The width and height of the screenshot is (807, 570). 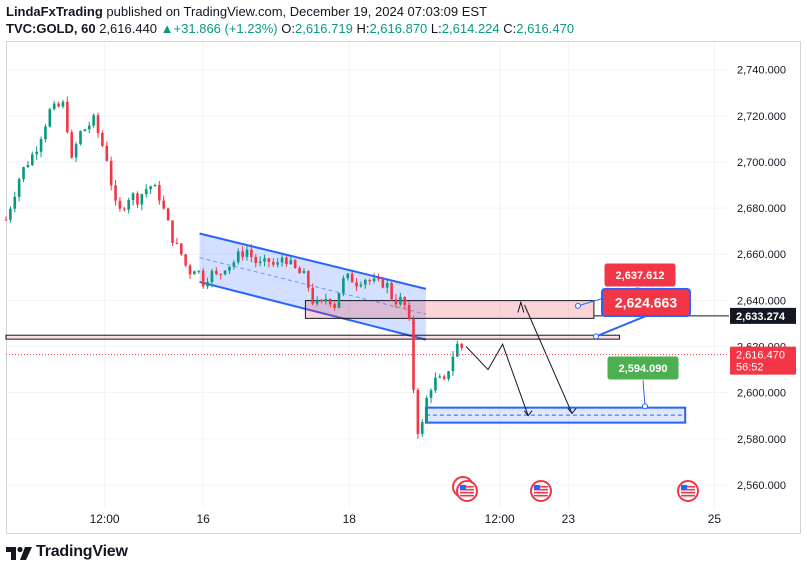 I want to click on current-price-tag, so click(x=763, y=360).